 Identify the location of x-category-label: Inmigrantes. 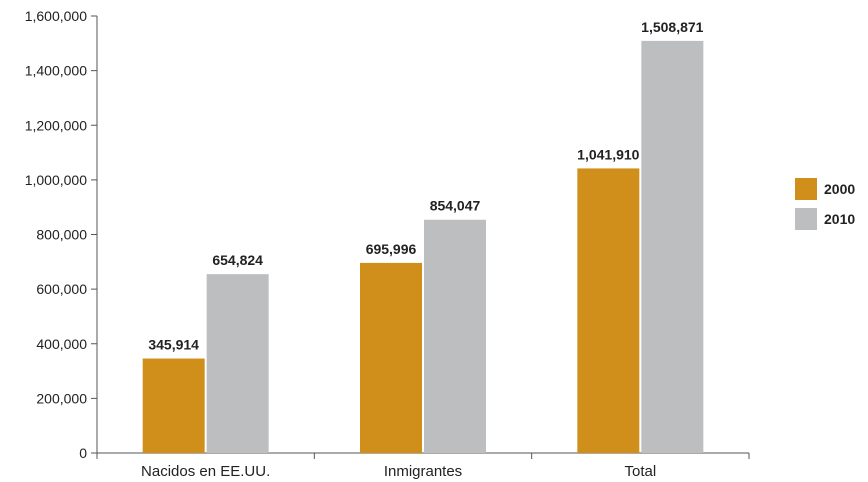
(423, 471).